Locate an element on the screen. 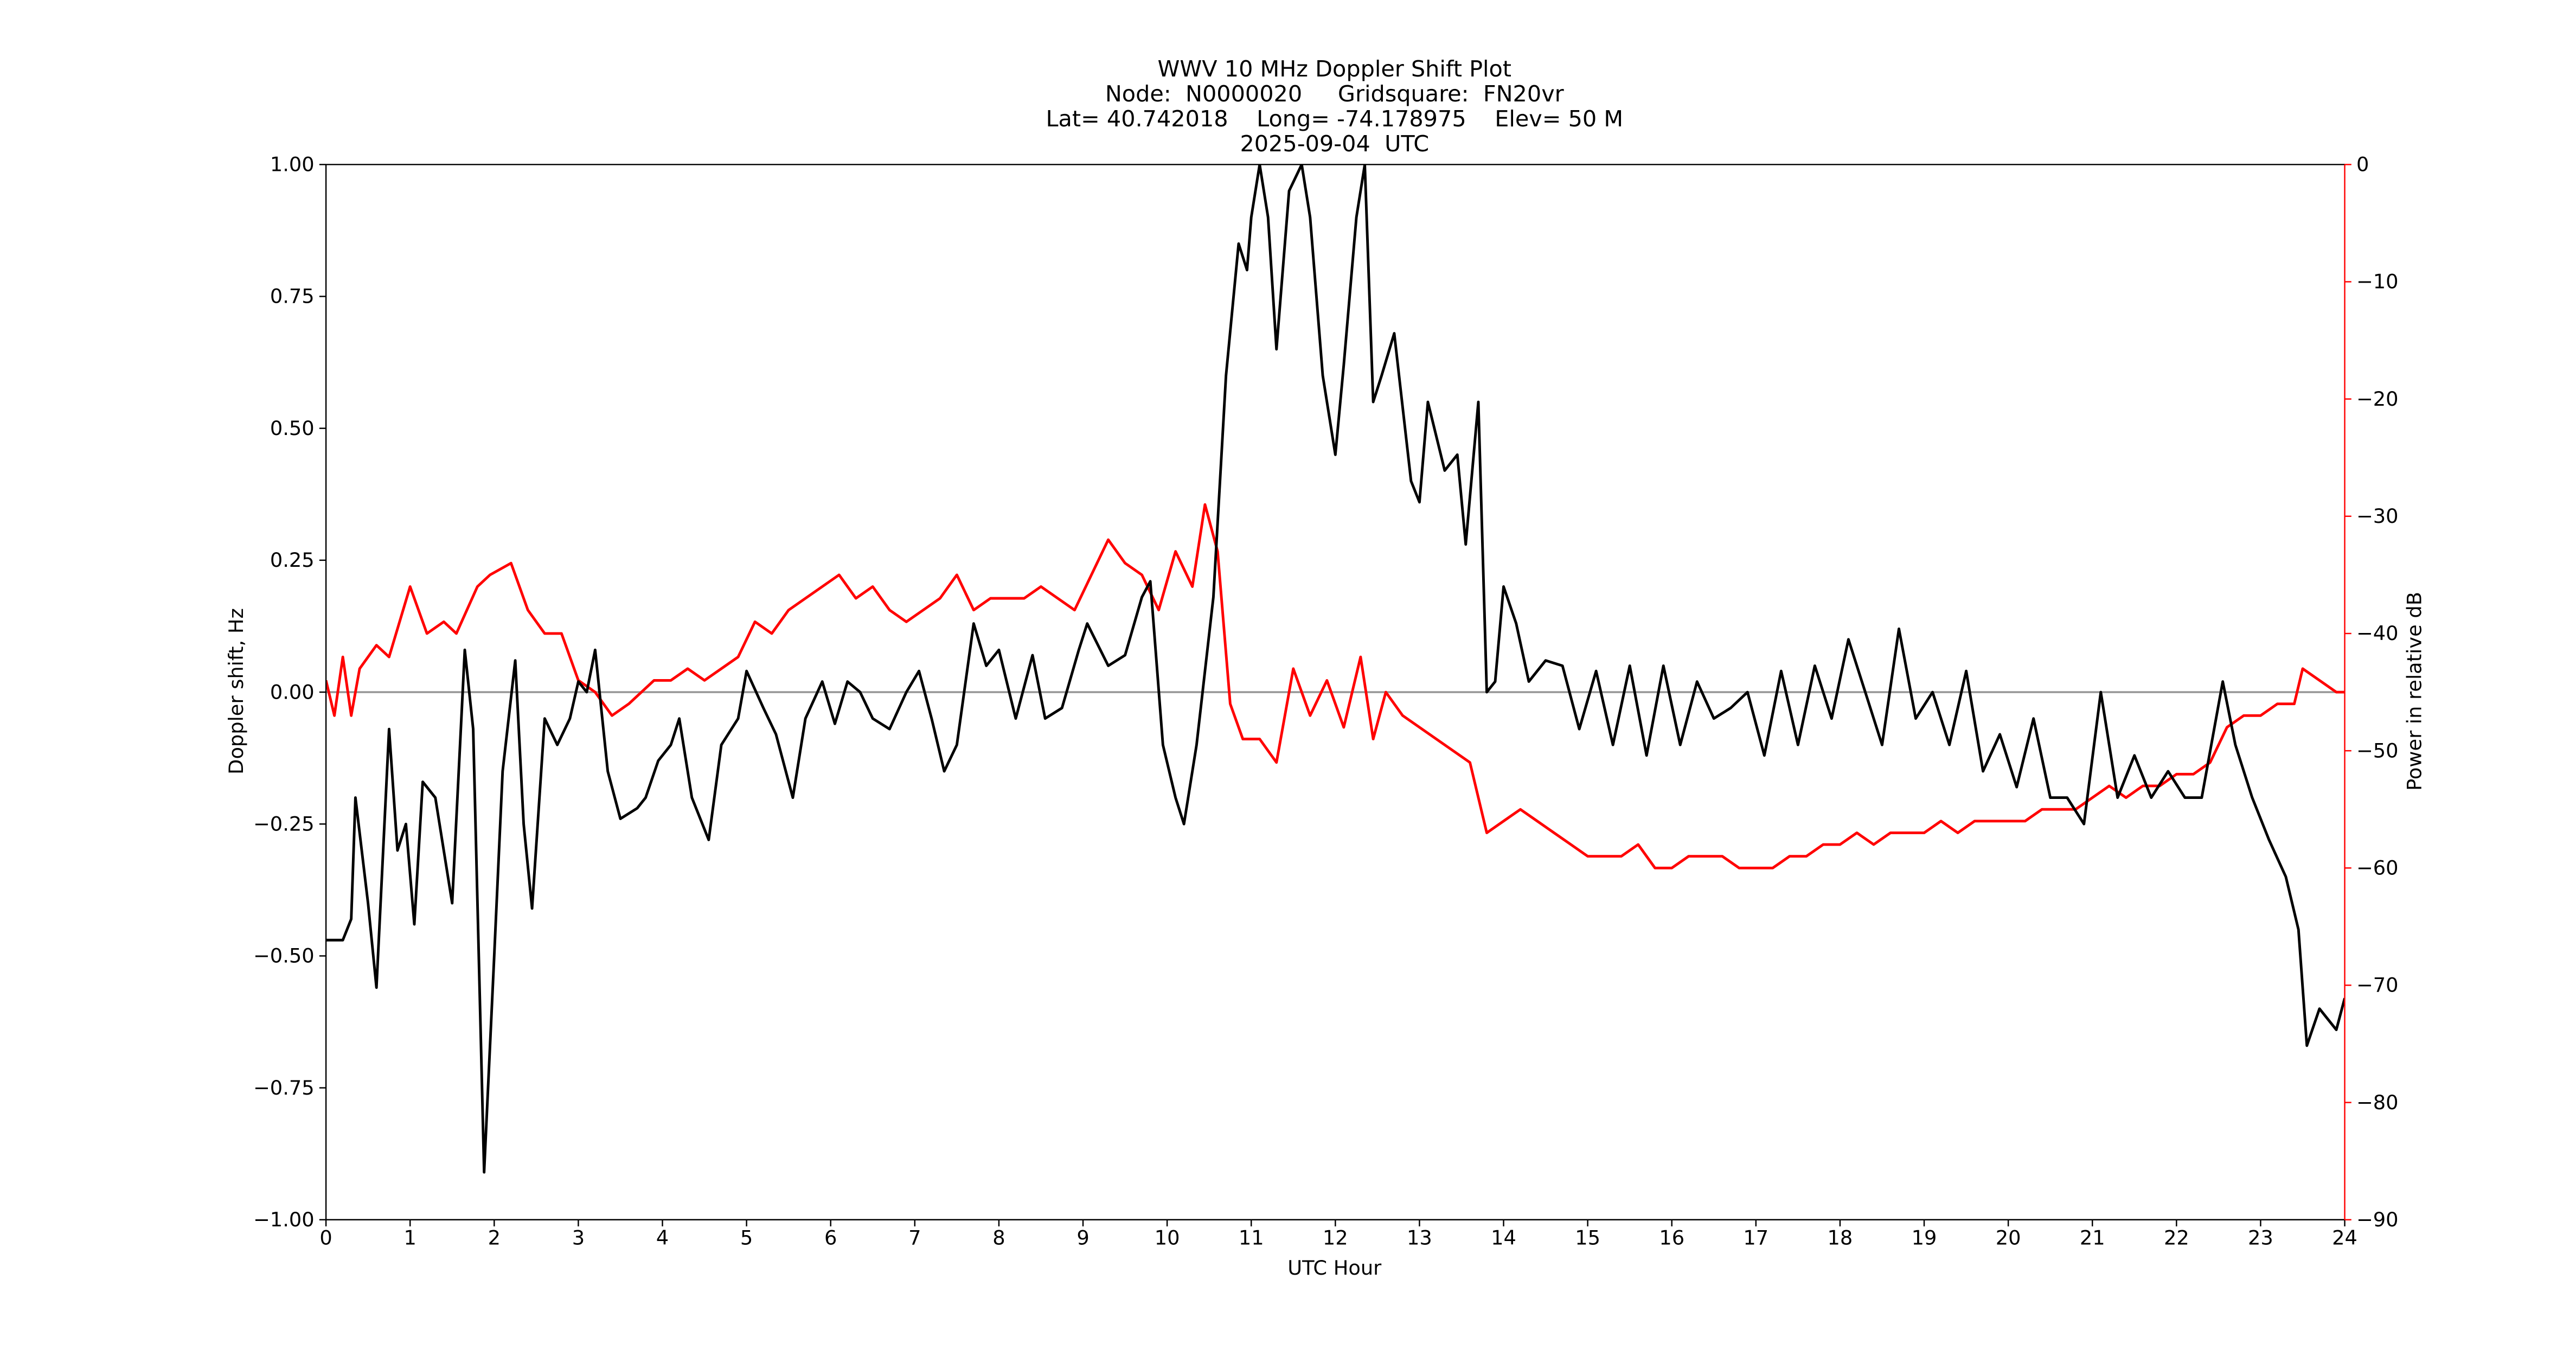 The height and width of the screenshot is (1356, 2576). y2-tick-label: −60 is located at coordinates (2377, 868).